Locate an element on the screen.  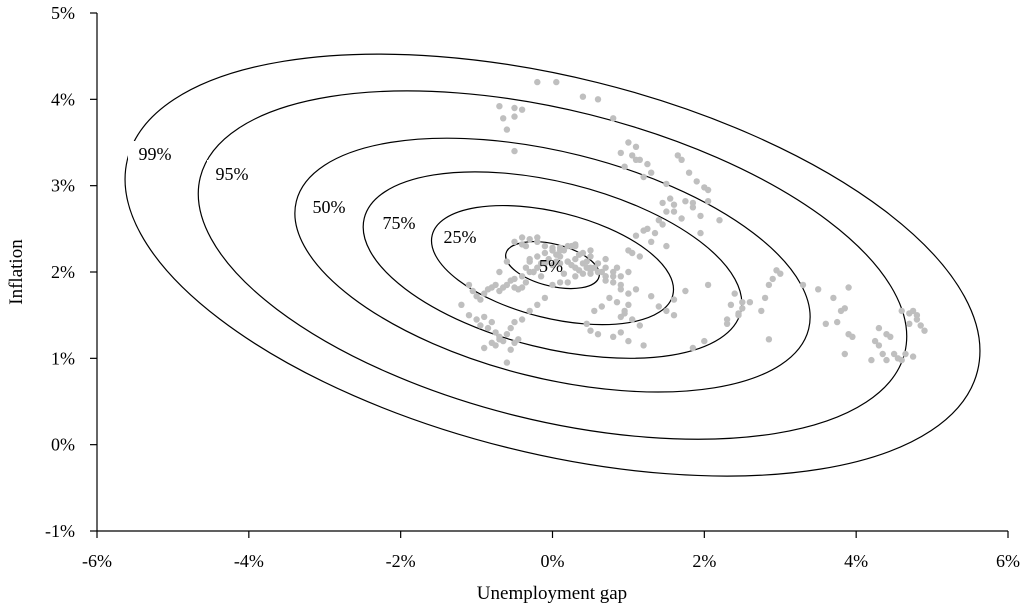
x-axis-ticks: -6% -4% -2% 0% 2% 4% 6% is located at coordinates (551, 551).